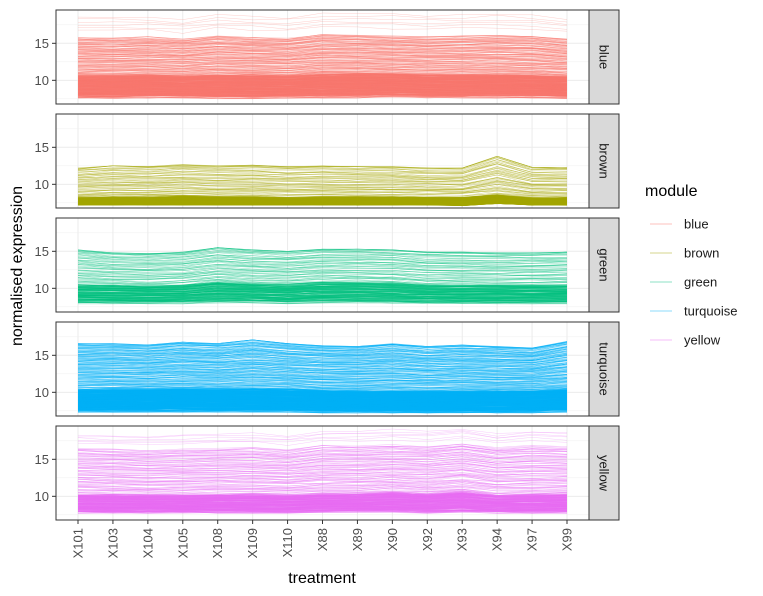 The image size is (763, 596). What do you see at coordinates (322, 539) in the screenshot?
I see `x-tick-label: X88` at bounding box center [322, 539].